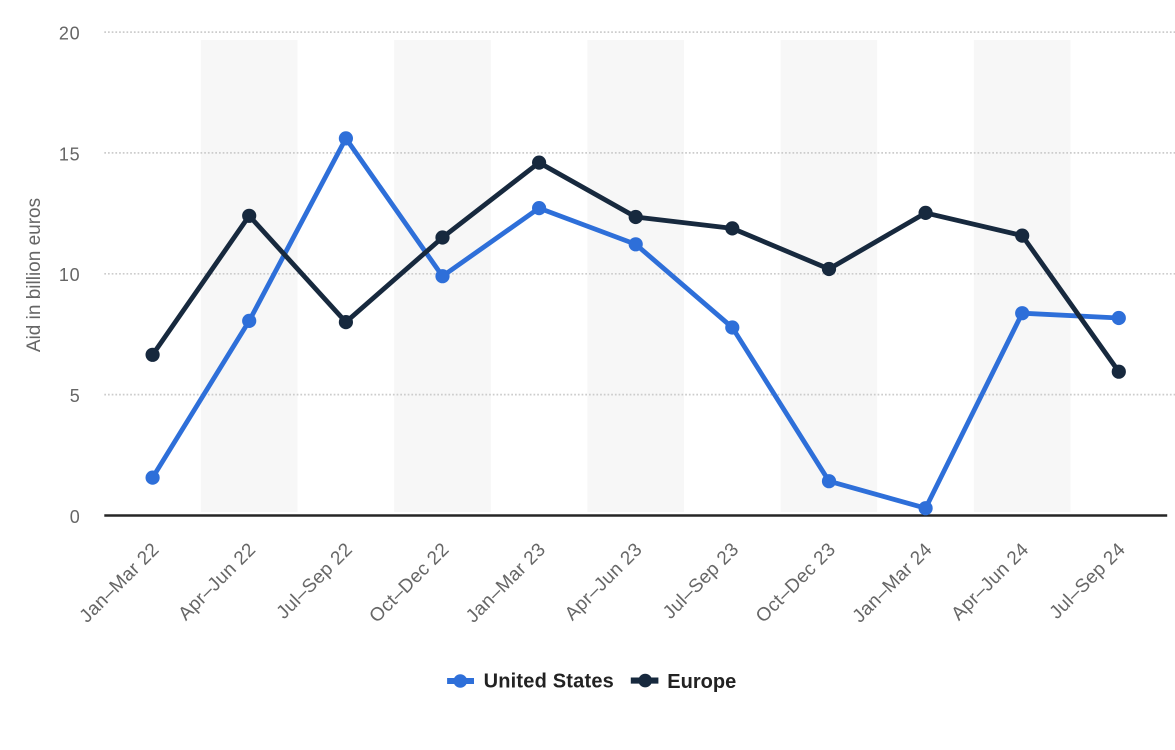 This screenshot has width=1175, height=750. Describe the element at coordinates (75, 396) in the screenshot. I see `svg-text: 5` at that location.